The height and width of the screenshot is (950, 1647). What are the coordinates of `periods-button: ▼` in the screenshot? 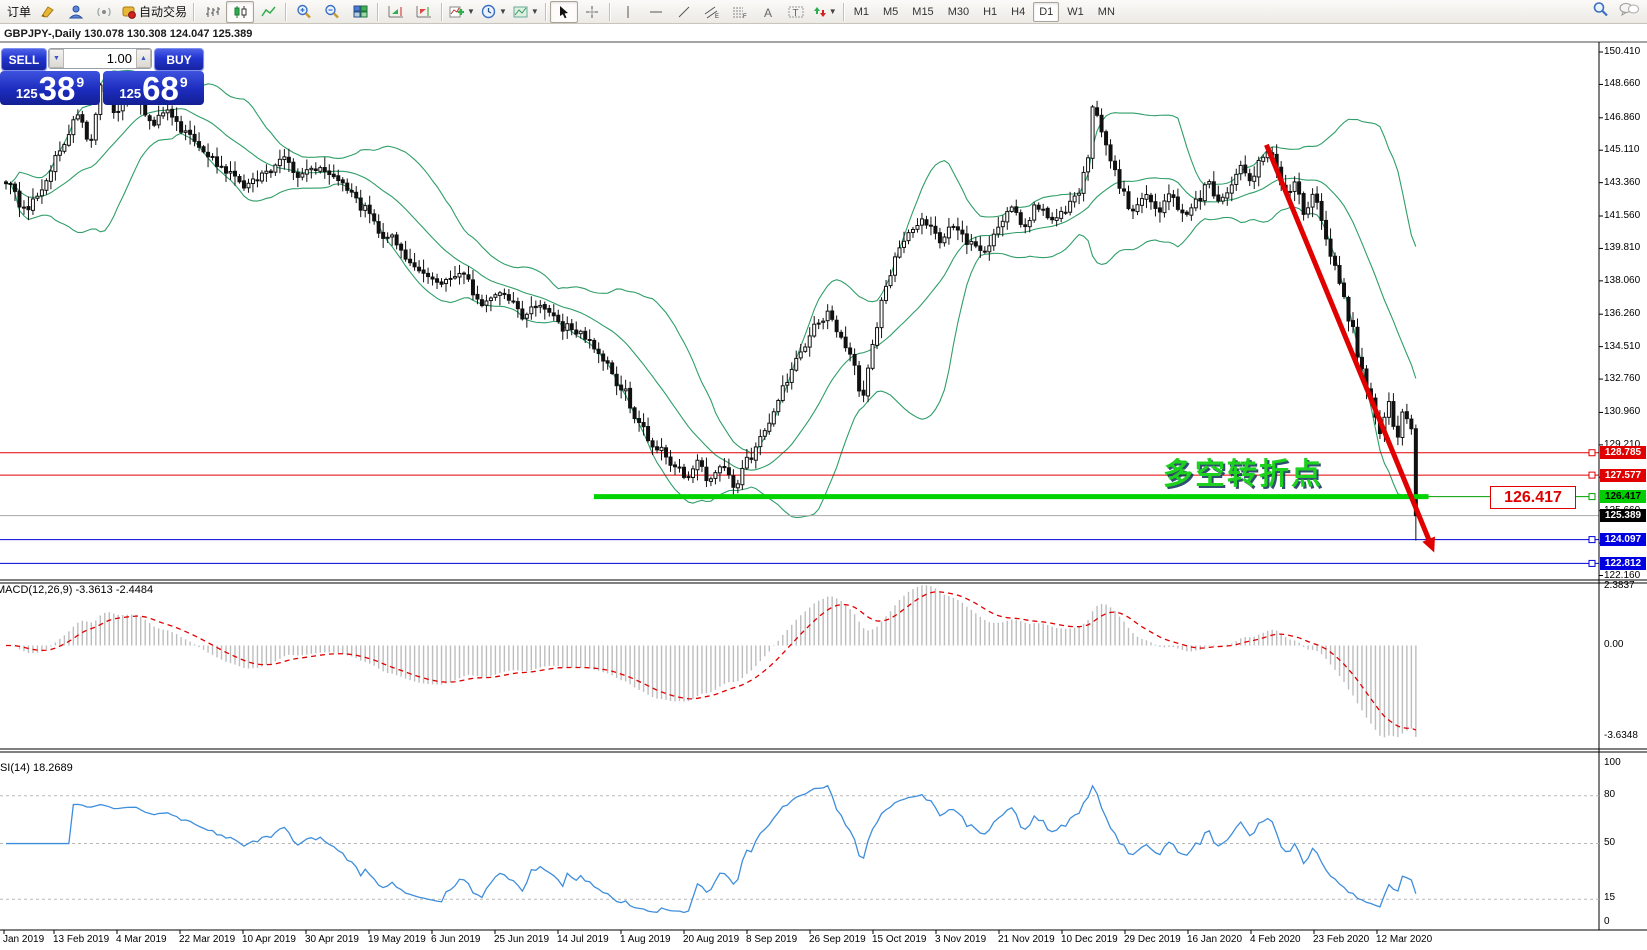 It's located at (494, 12).